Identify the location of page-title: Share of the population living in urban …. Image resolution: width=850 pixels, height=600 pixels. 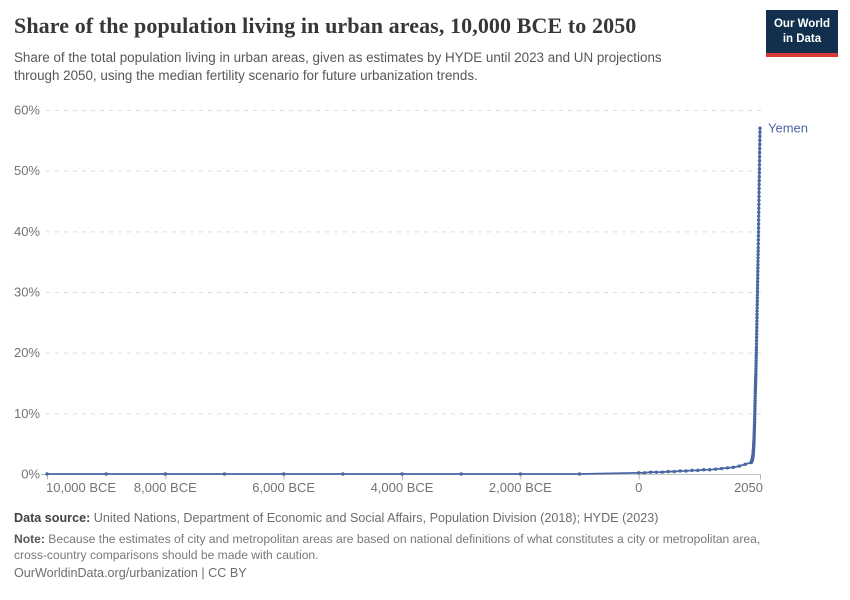
(325, 25).